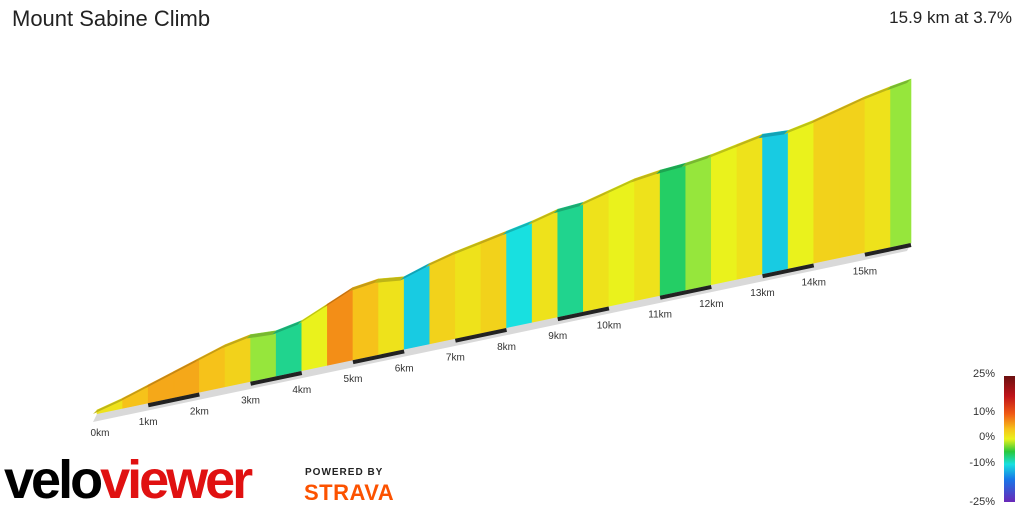 The width and height of the screenshot is (1024, 512). Describe the element at coordinates (53, 480) in the screenshot. I see `logo-velo: velo` at that location.